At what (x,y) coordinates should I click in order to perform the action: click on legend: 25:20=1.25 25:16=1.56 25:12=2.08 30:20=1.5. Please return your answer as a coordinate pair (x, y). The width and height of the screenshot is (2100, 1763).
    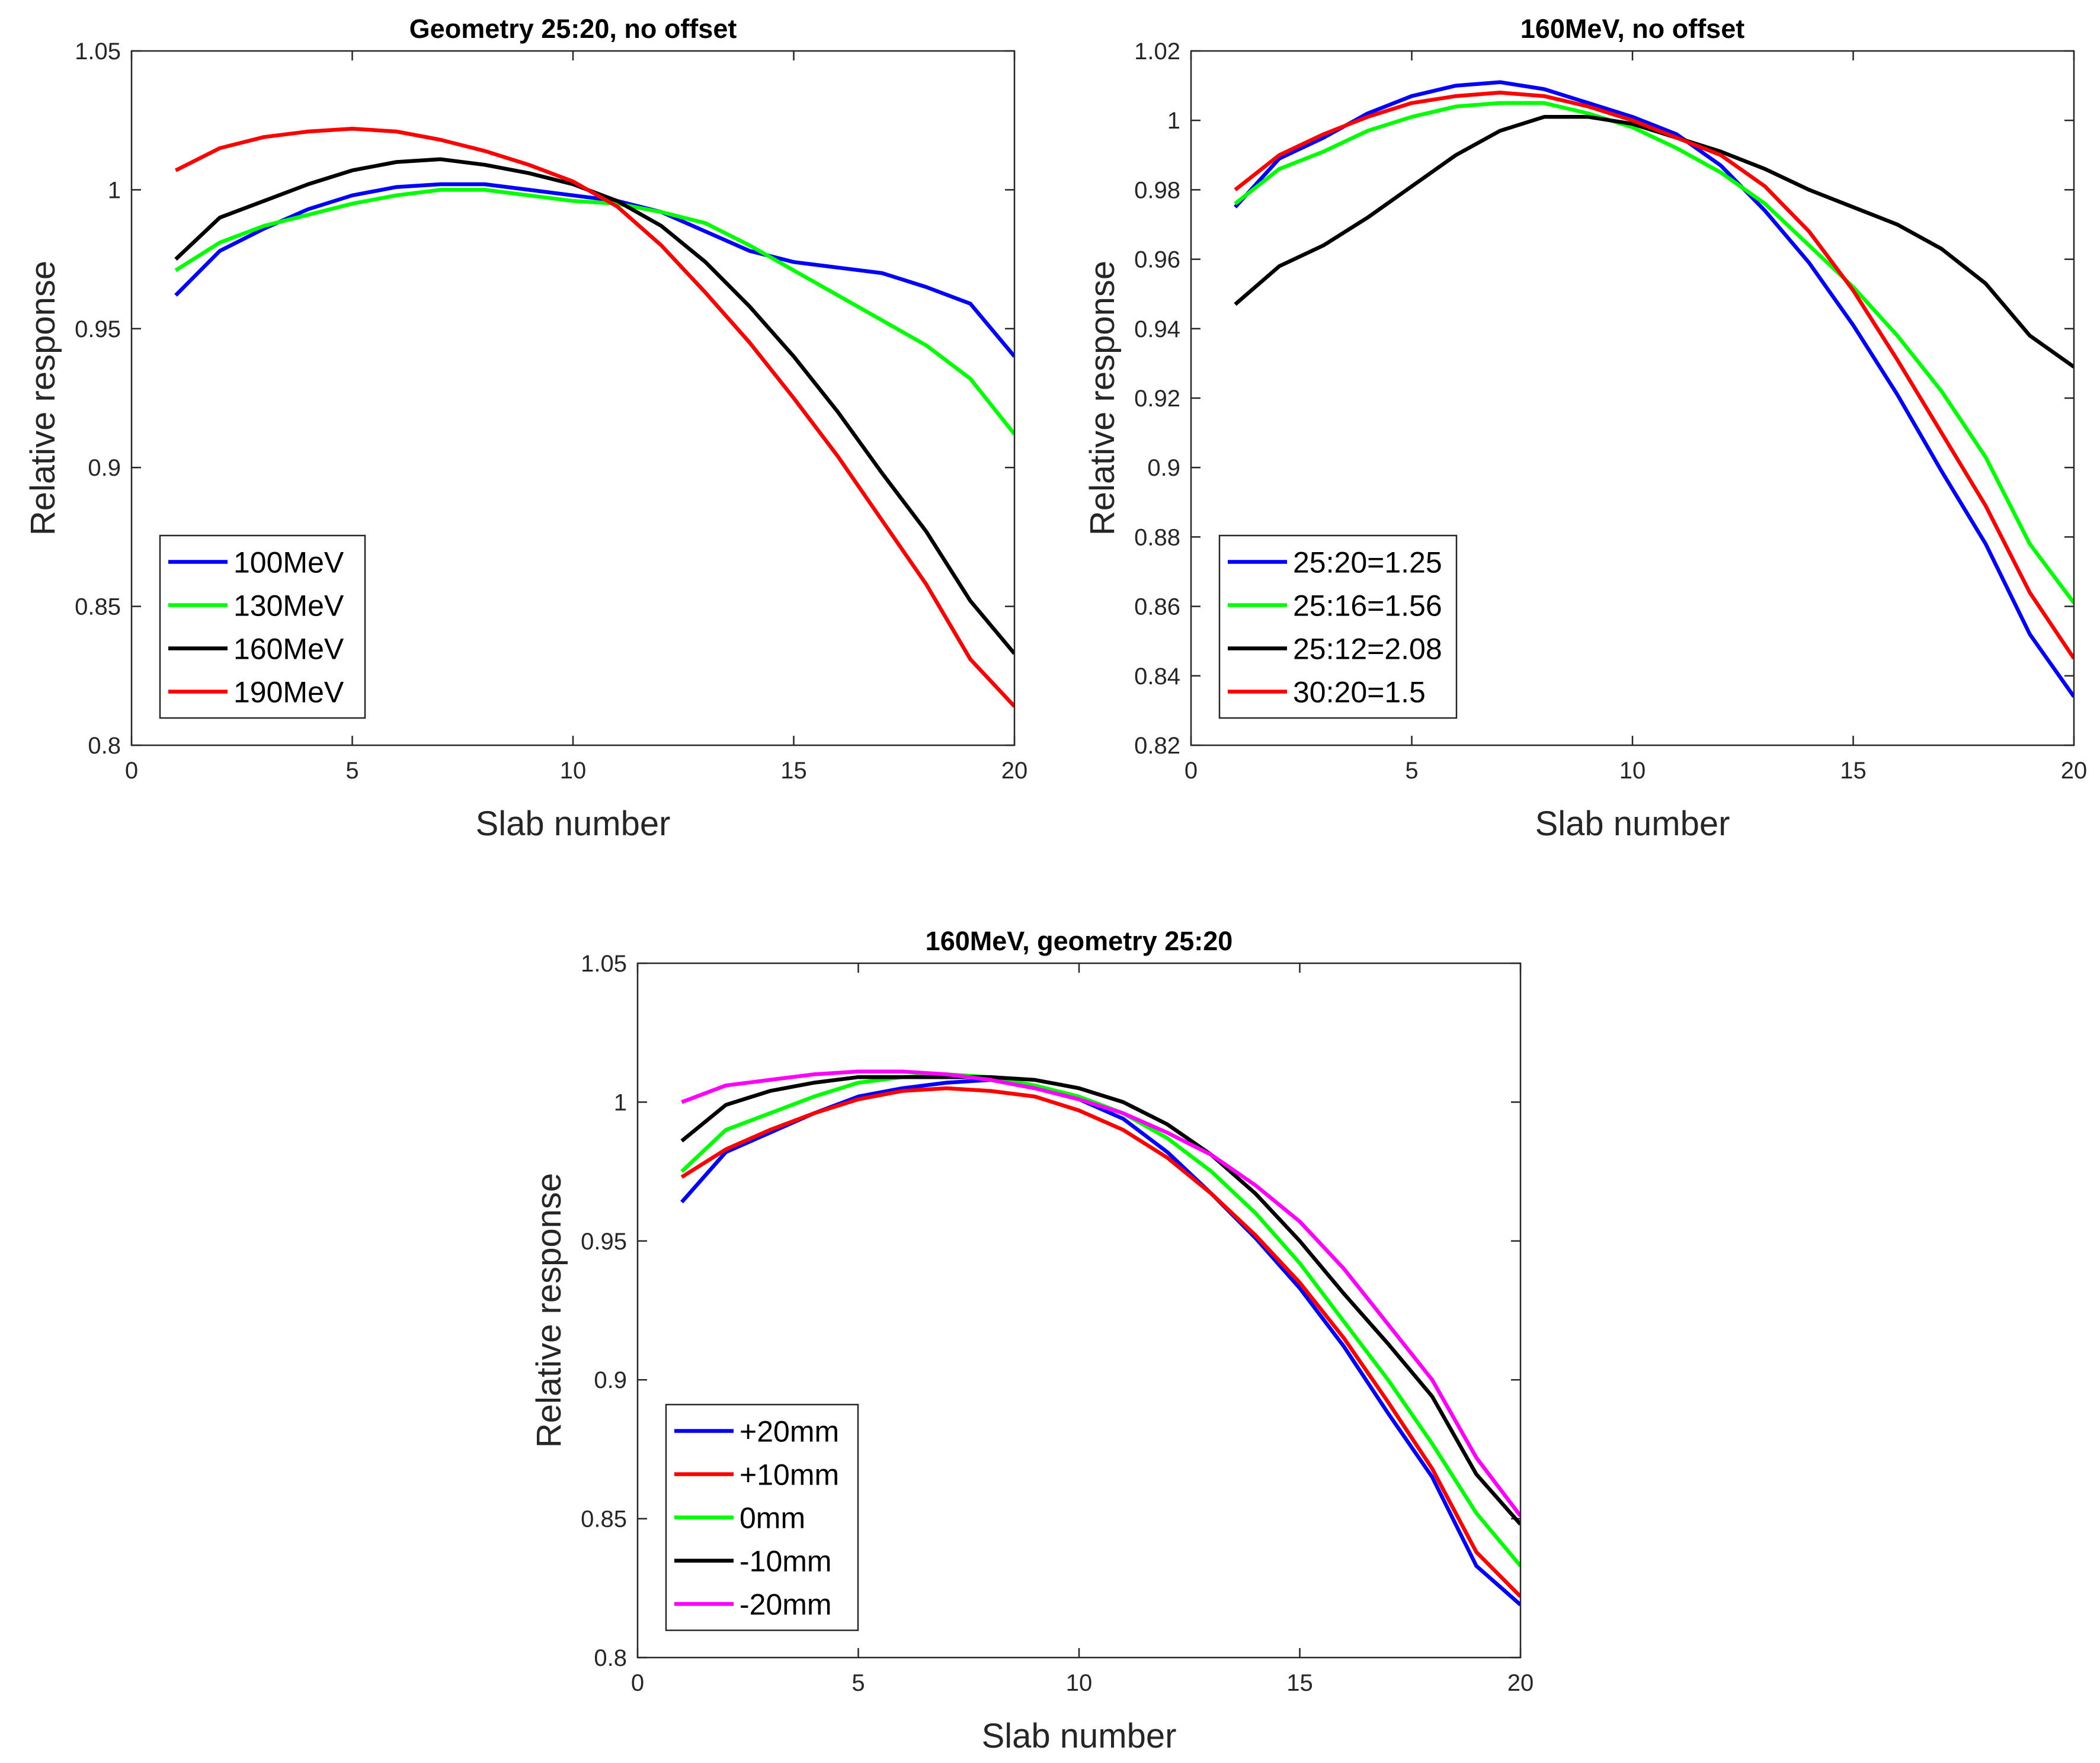
    Looking at the image, I should click on (1338, 626).